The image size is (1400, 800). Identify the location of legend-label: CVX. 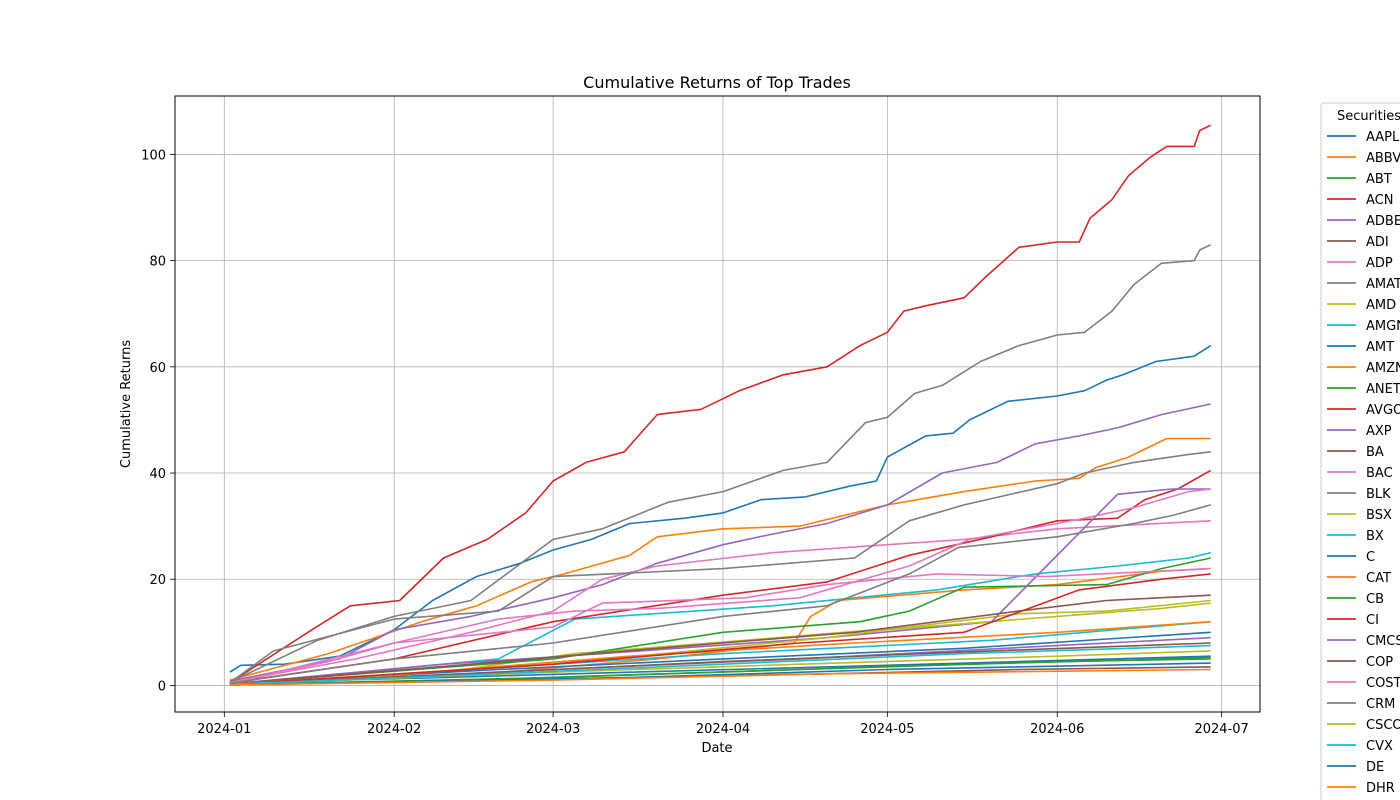
(1379, 746).